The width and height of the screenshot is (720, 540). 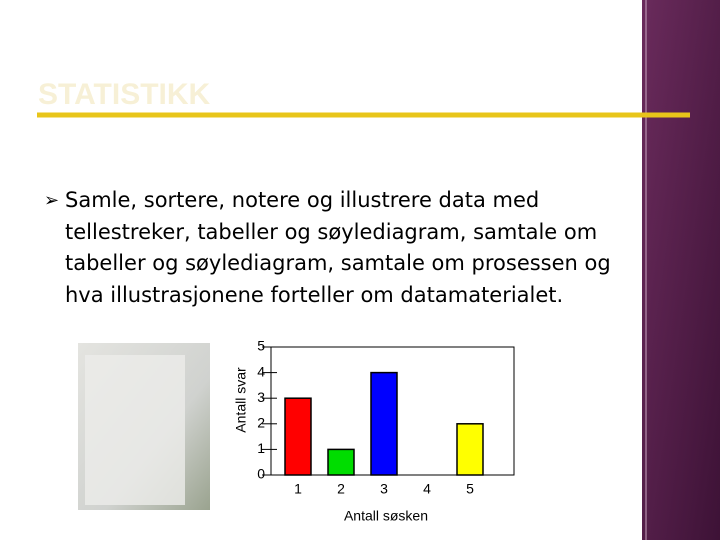 What do you see at coordinates (261, 474) in the screenshot?
I see `y-tick-label: 0` at bounding box center [261, 474].